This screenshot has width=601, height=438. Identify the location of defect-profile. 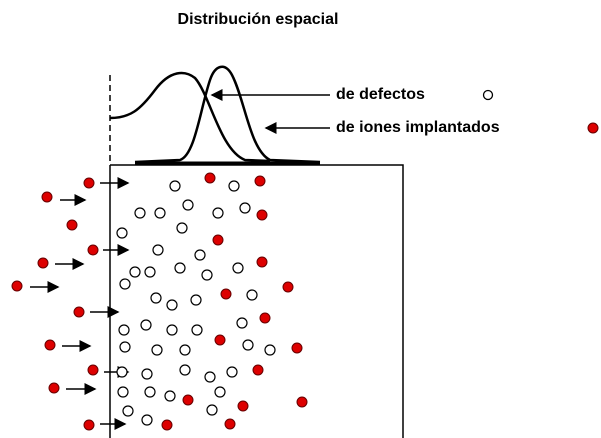
(190, 117).